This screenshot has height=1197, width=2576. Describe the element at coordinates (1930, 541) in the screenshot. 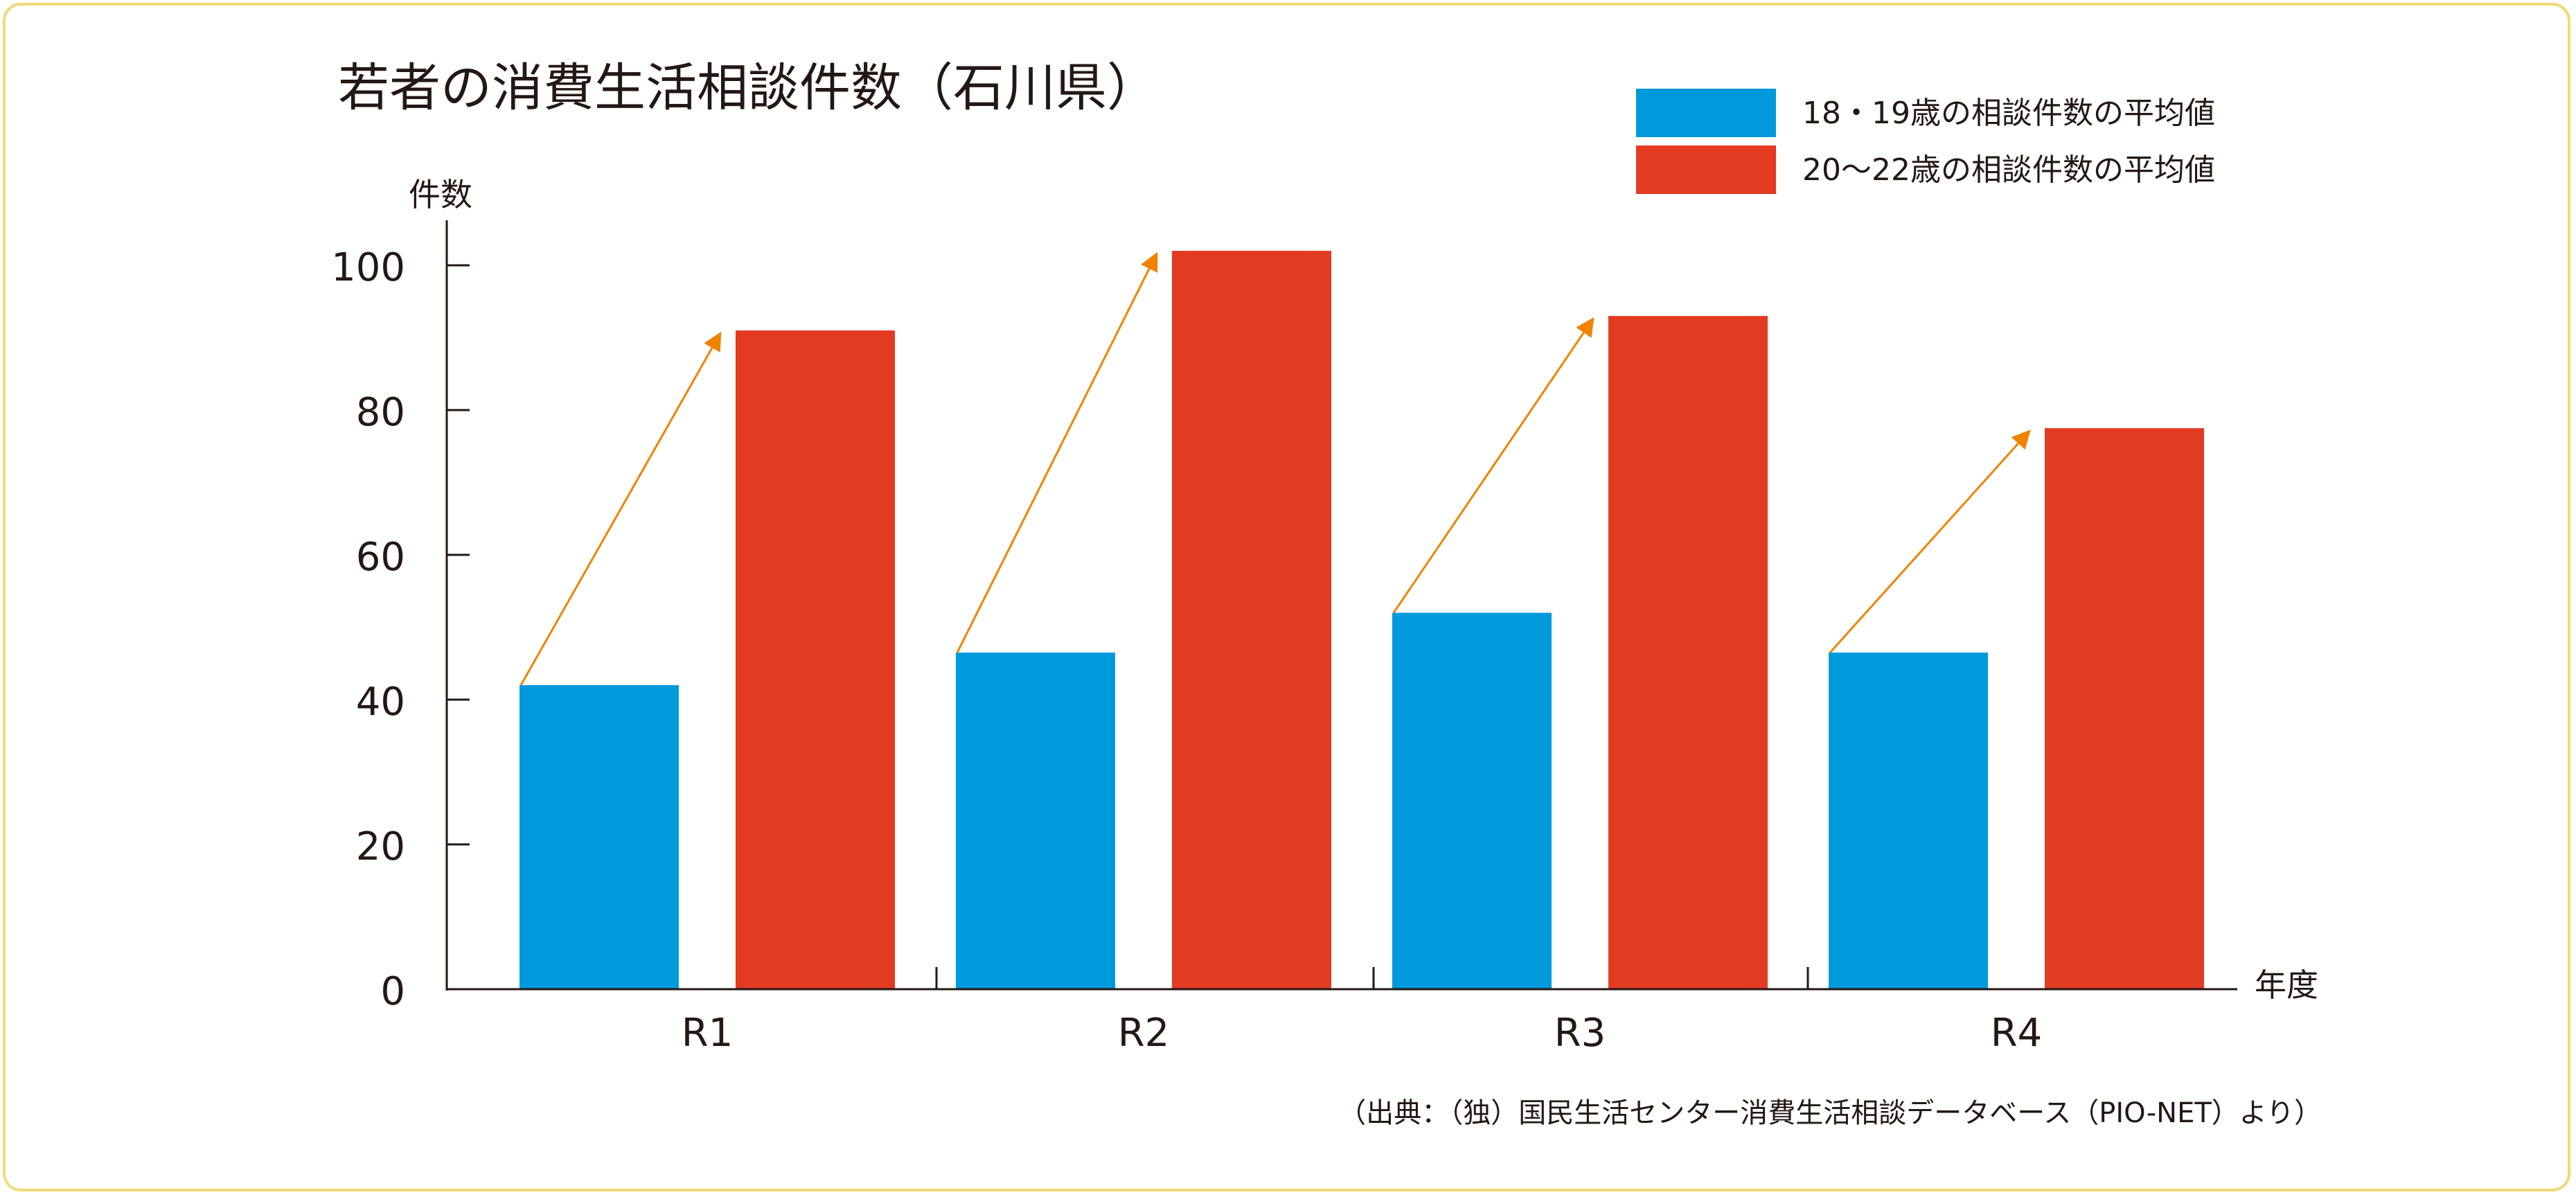

I see `trend-arrow-R4` at that location.